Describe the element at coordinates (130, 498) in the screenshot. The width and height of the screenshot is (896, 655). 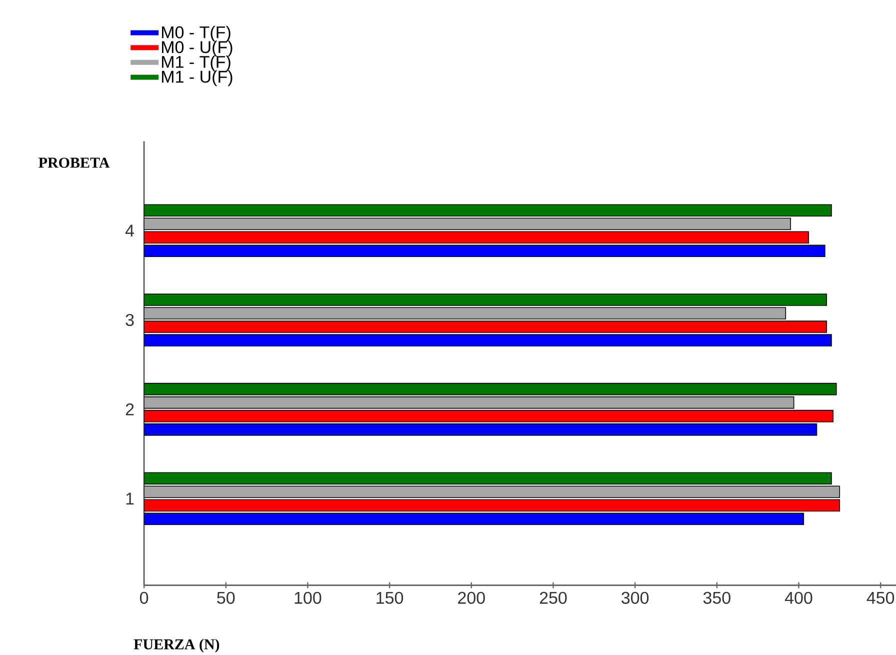
I see `y-tick-label: 1` at that location.